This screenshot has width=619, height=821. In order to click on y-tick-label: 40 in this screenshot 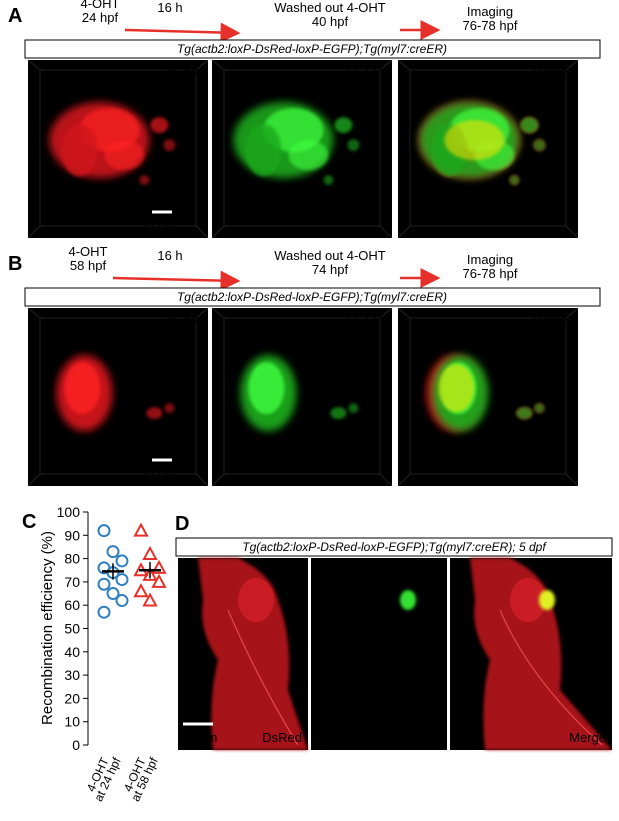, I will do `click(72, 652)`.